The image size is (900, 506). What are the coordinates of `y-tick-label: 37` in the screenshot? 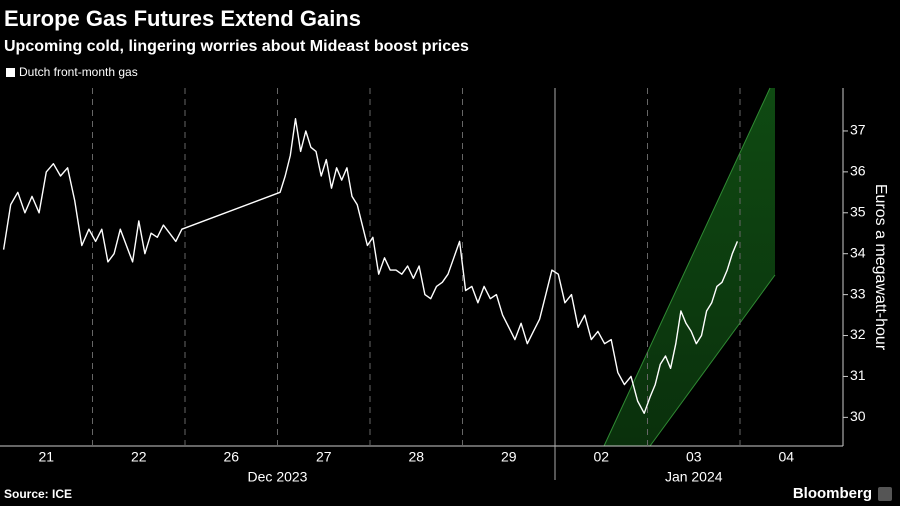 It's located at (858, 130).